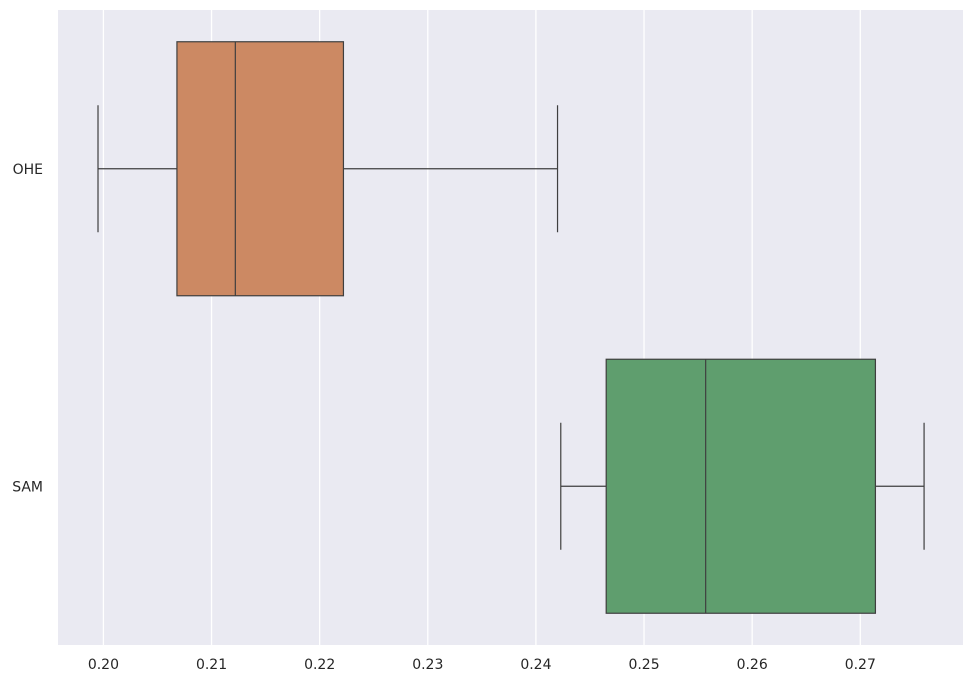  Describe the element at coordinates (752, 665) in the screenshot. I see `x-tick-label: 0.26` at that location.